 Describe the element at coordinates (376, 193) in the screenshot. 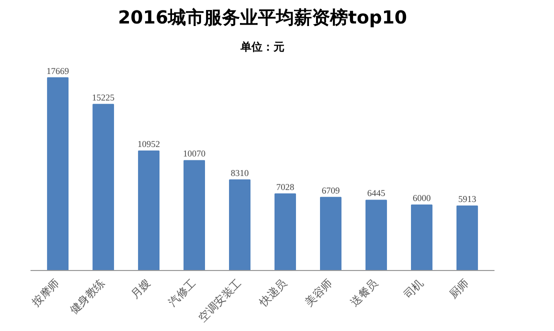

I see `data-label: 6445` at that location.